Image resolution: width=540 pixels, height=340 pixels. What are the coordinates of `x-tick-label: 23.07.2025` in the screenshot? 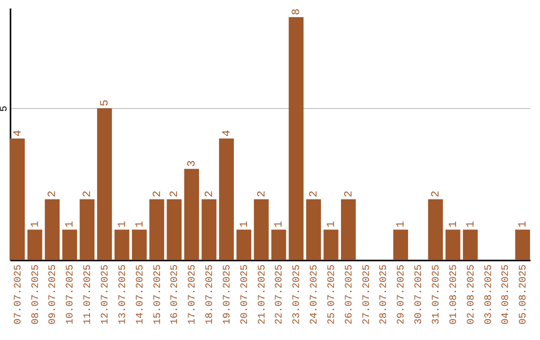 It's located at (298, 294).